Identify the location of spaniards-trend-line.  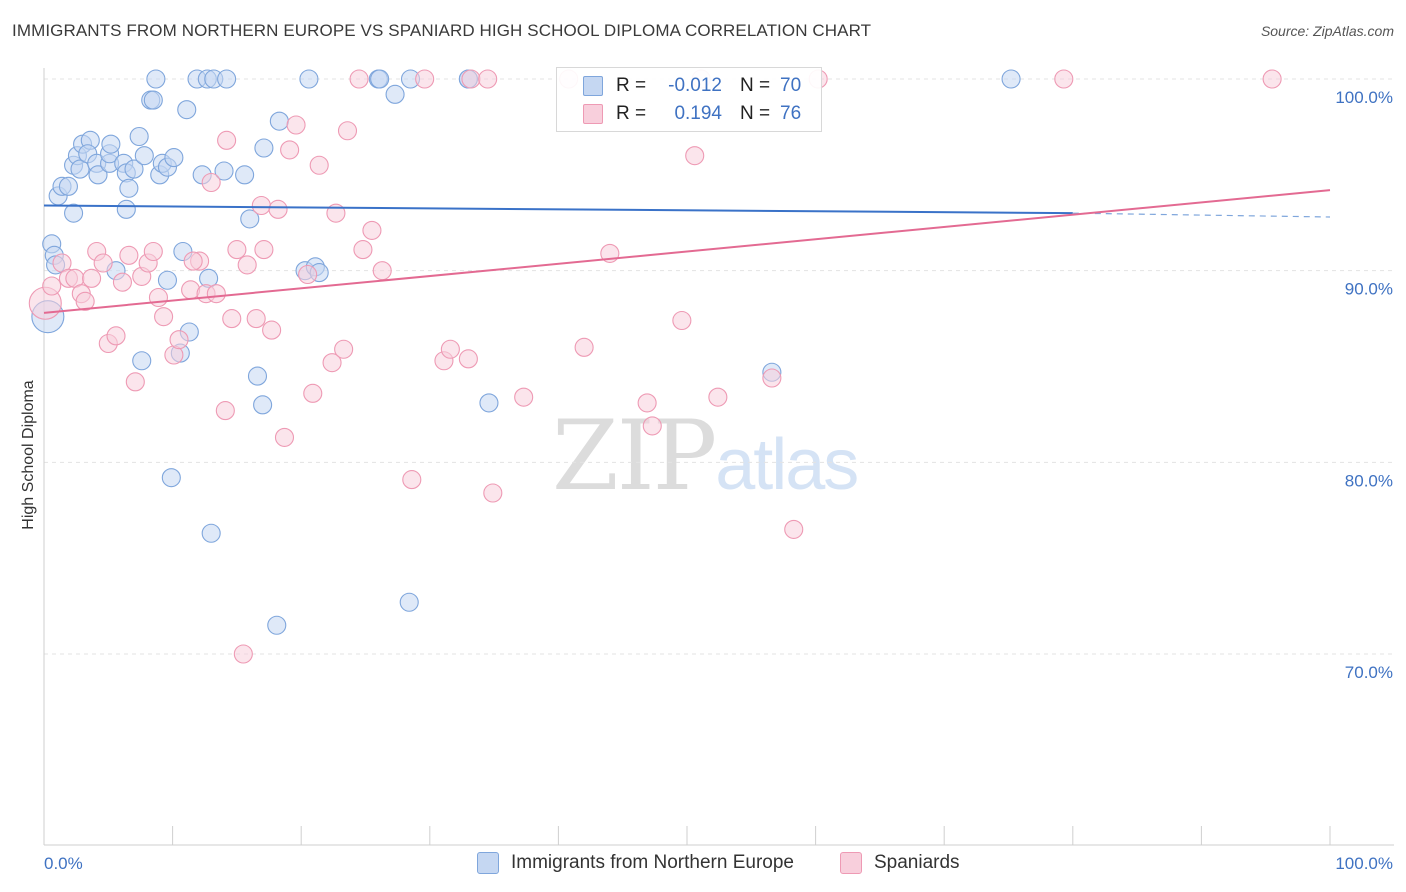
(687, 251).